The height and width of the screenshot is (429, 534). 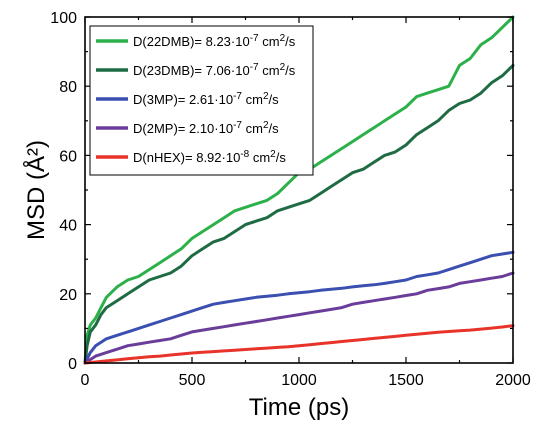 I want to click on legend-label: D(3MP)= 2.61·10-7 cm2/s, so click(x=206, y=99).